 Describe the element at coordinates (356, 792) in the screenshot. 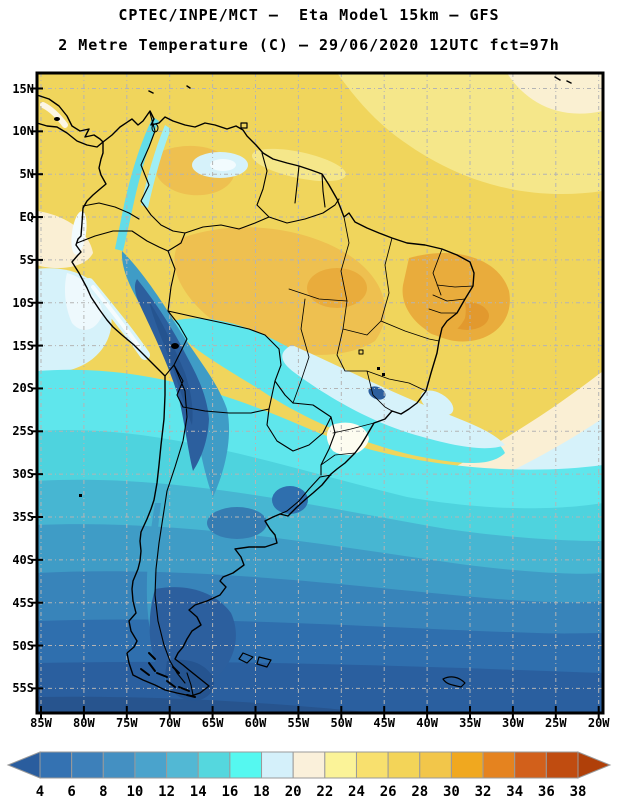

I see `colorbar-tick-24: 24` at that location.